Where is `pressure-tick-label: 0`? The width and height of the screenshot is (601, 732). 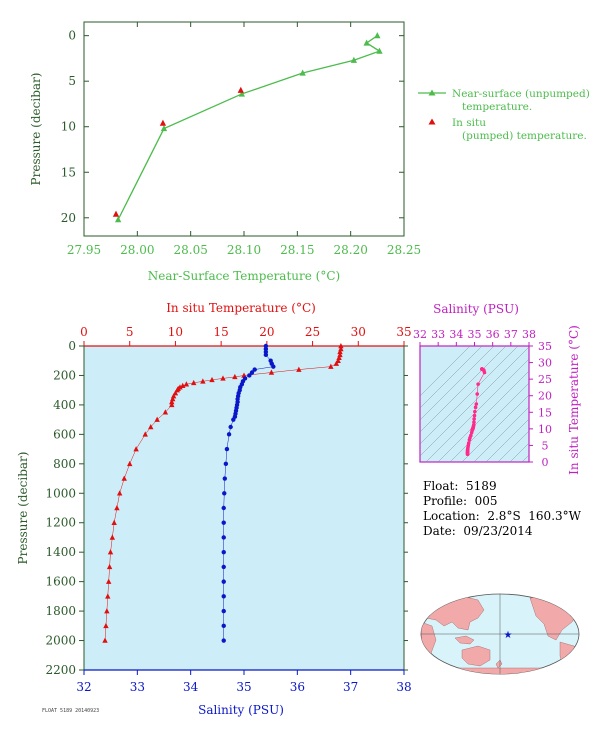 pressure-tick-label: 0 is located at coordinates (72, 346).